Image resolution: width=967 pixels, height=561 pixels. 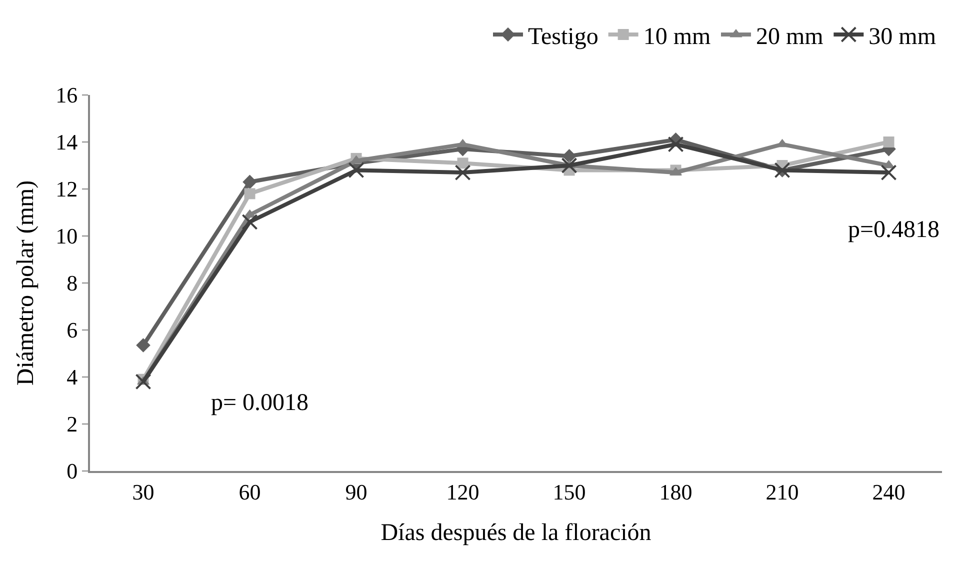 I want to click on x-tick-label: 240, so click(x=889, y=491).